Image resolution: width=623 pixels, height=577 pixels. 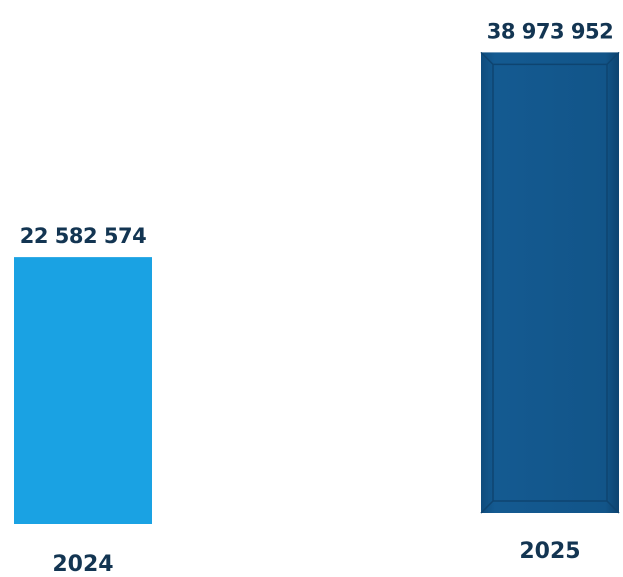 I want to click on data-label-2025: 38 973 952, so click(x=550, y=31).